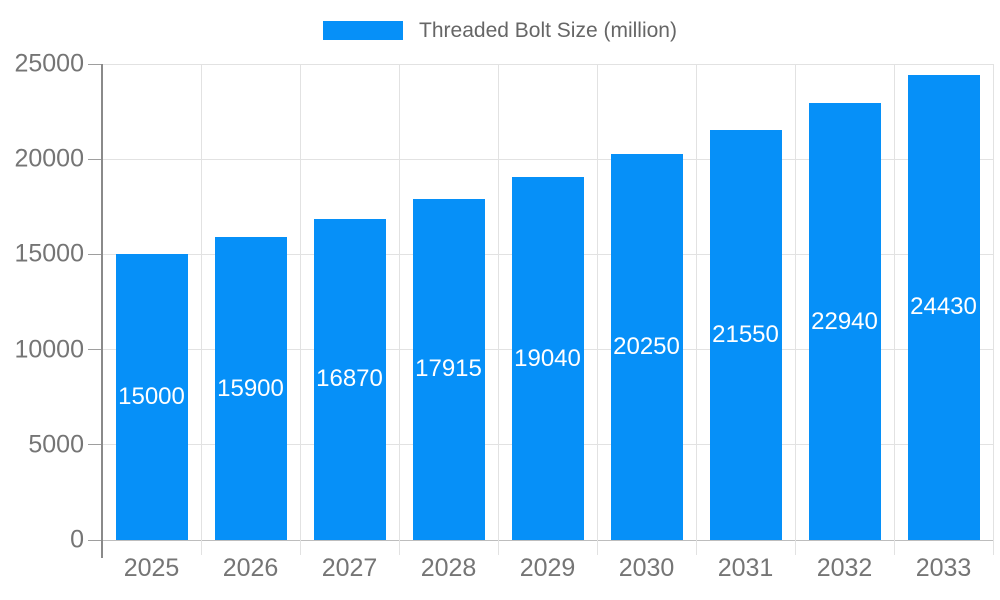 The height and width of the screenshot is (600, 1000). What do you see at coordinates (943, 568) in the screenshot?
I see `x-tick-label: 2033` at bounding box center [943, 568].